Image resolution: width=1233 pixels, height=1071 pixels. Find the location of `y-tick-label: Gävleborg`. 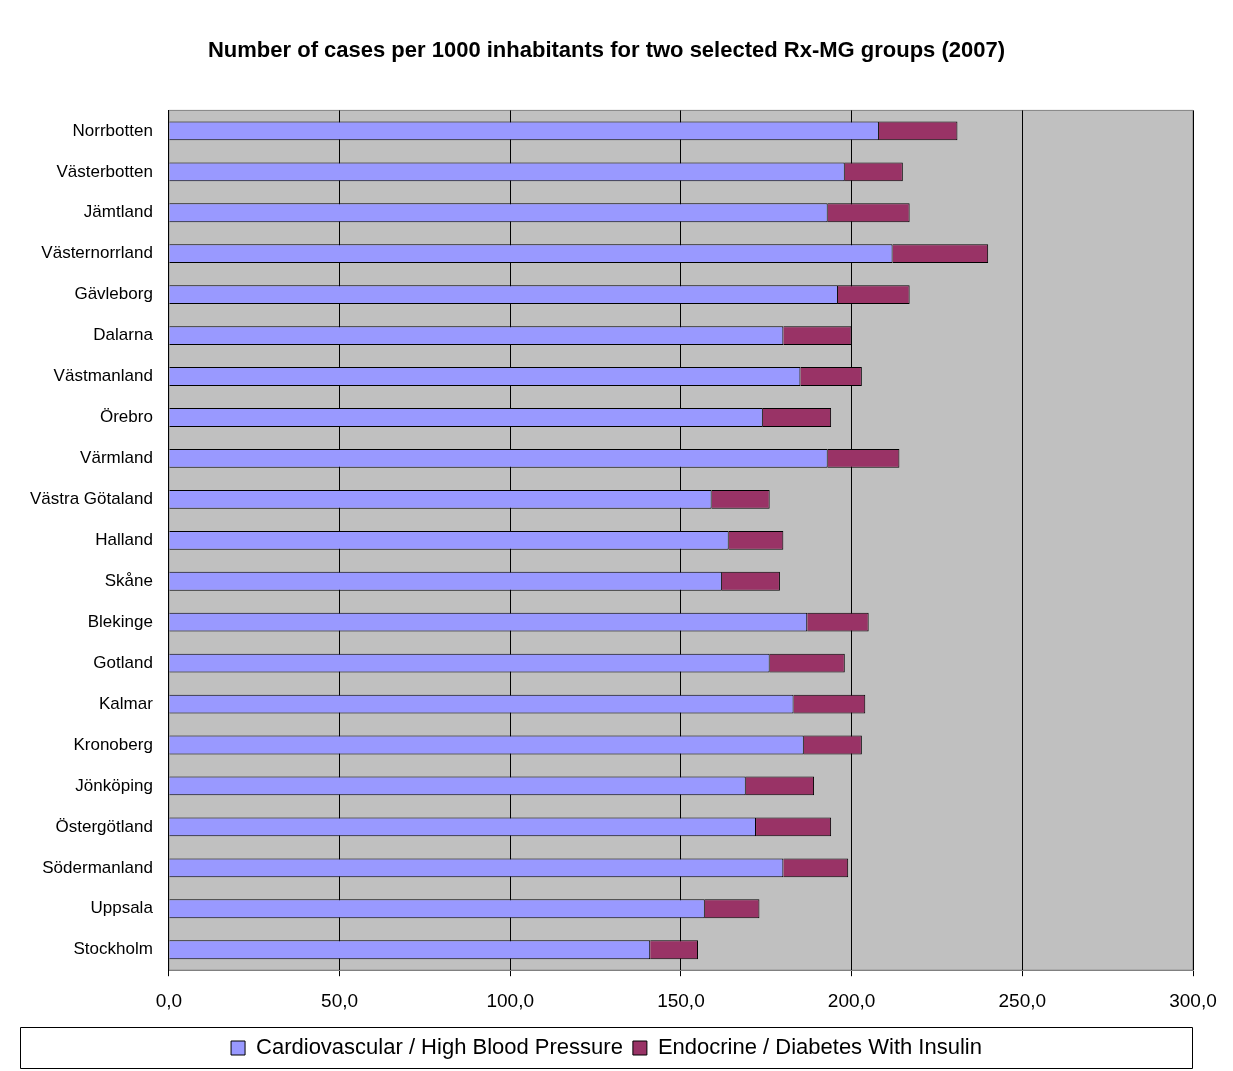

y-tick-label: Gävleborg is located at coordinates (113, 294).